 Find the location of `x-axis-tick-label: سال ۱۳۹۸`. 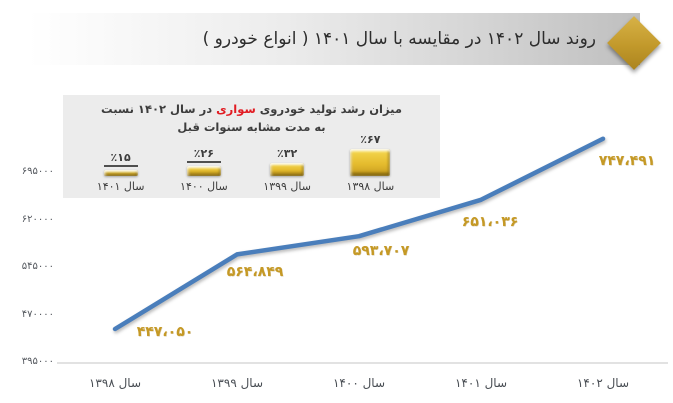

x-axis-tick-label: سال ۱۳۹۸ is located at coordinates (115, 383).